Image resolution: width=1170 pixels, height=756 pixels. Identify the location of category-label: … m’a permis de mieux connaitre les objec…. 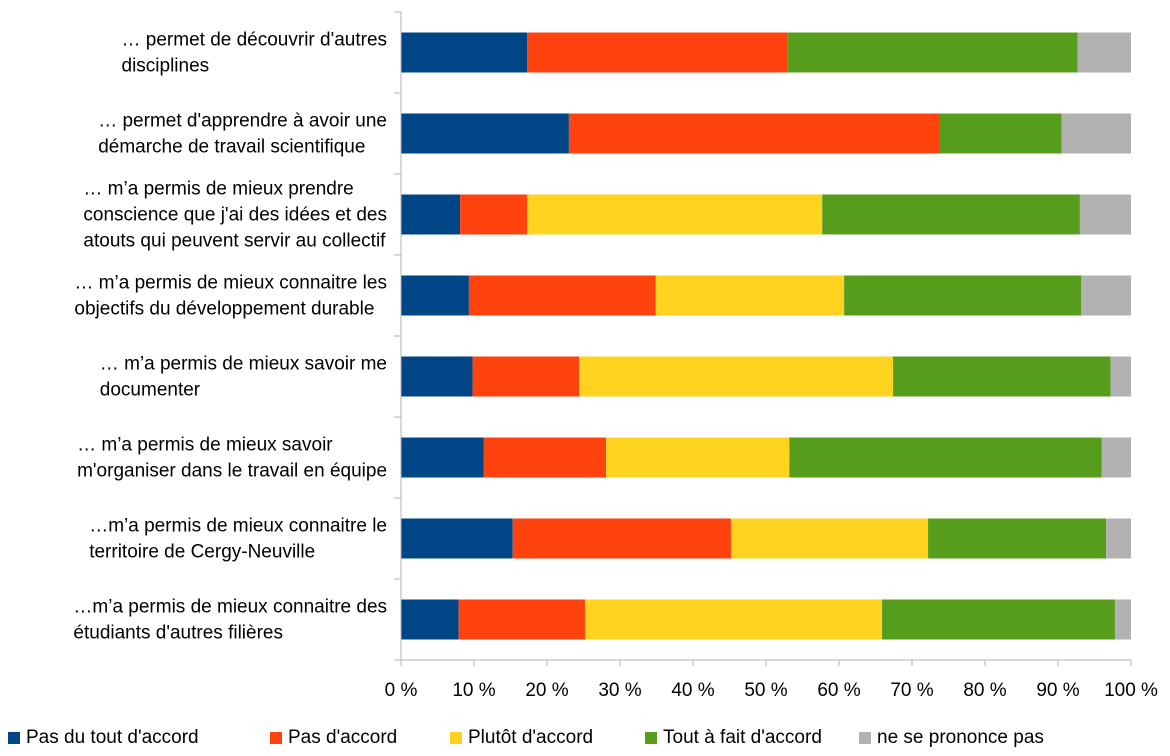
(230, 296).